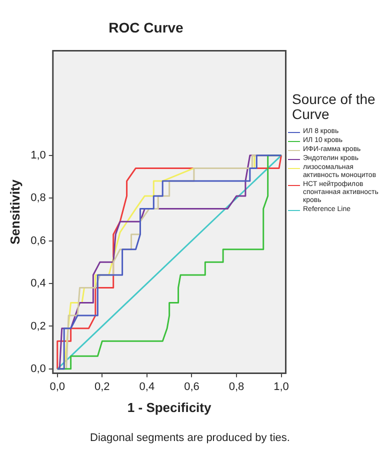 The image size is (380, 464). Describe the element at coordinates (192, 386) in the screenshot. I see `x-tick-label: 0,6` at that location.